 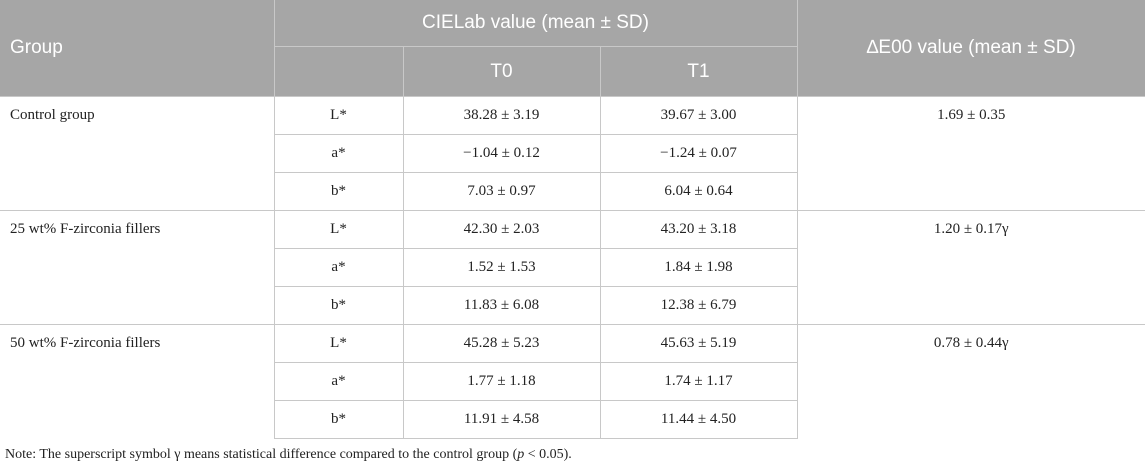 What do you see at coordinates (521, 454) in the screenshot?
I see `note-p-symbol: p` at bounding box center [521, 454].